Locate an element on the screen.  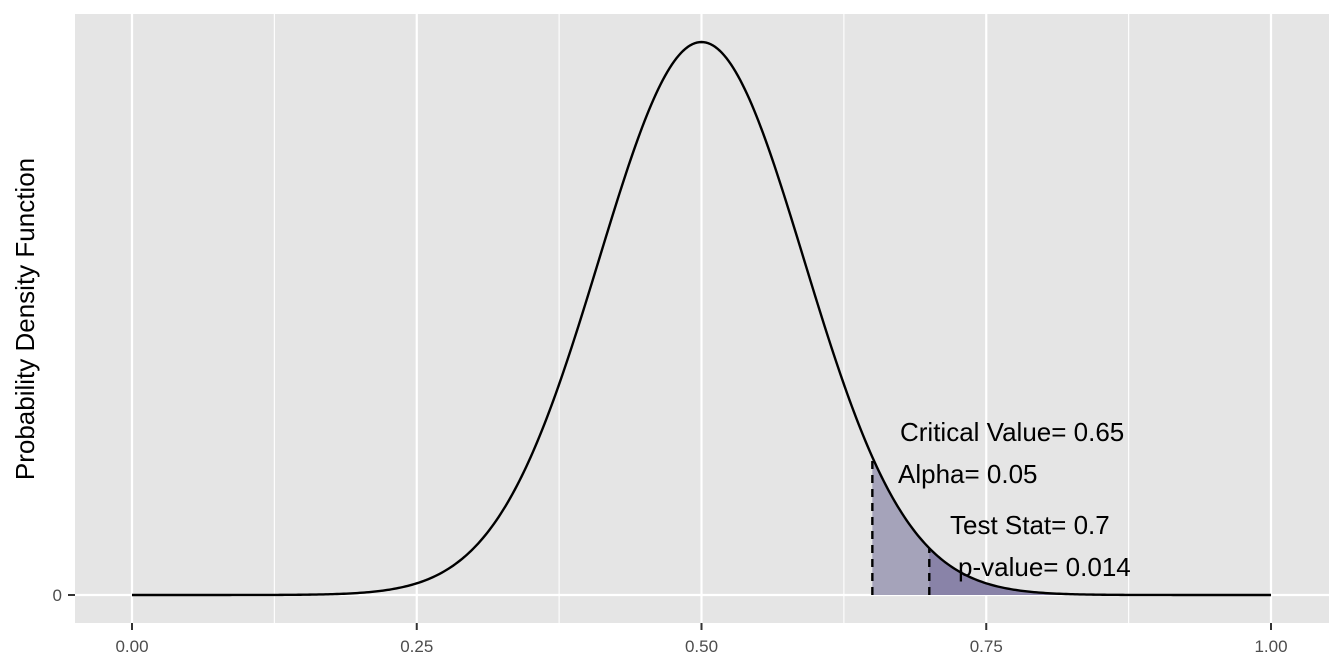
critical-value-label: Critical Value= 0.65 is located at coordinates (1012, 432).